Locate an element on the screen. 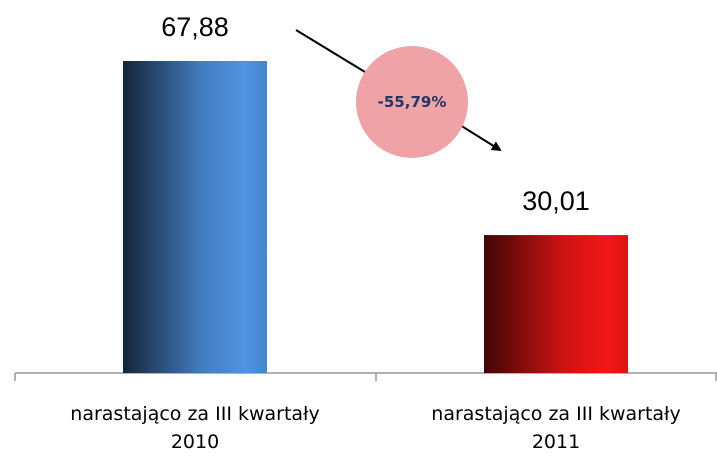 The image size is (717, 456). value-label: 67,88 is located at coordinates (195, 27).